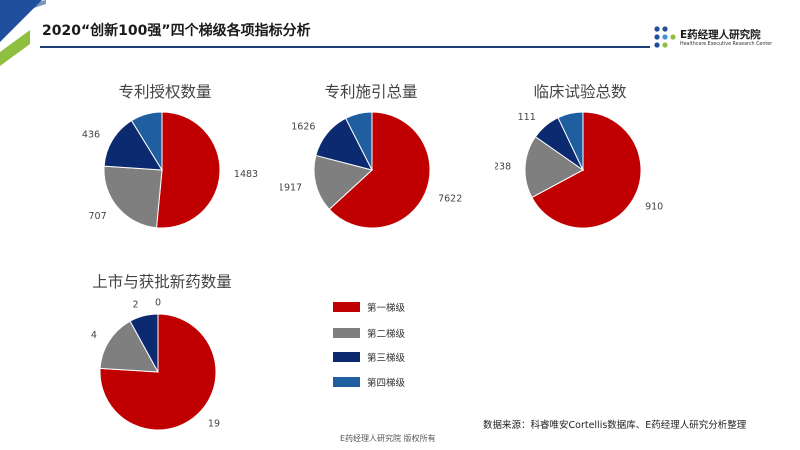 The height and width of the screenshot is (450, 800). I want to click on data-label-tier-1: 1483, so click(246, 174).